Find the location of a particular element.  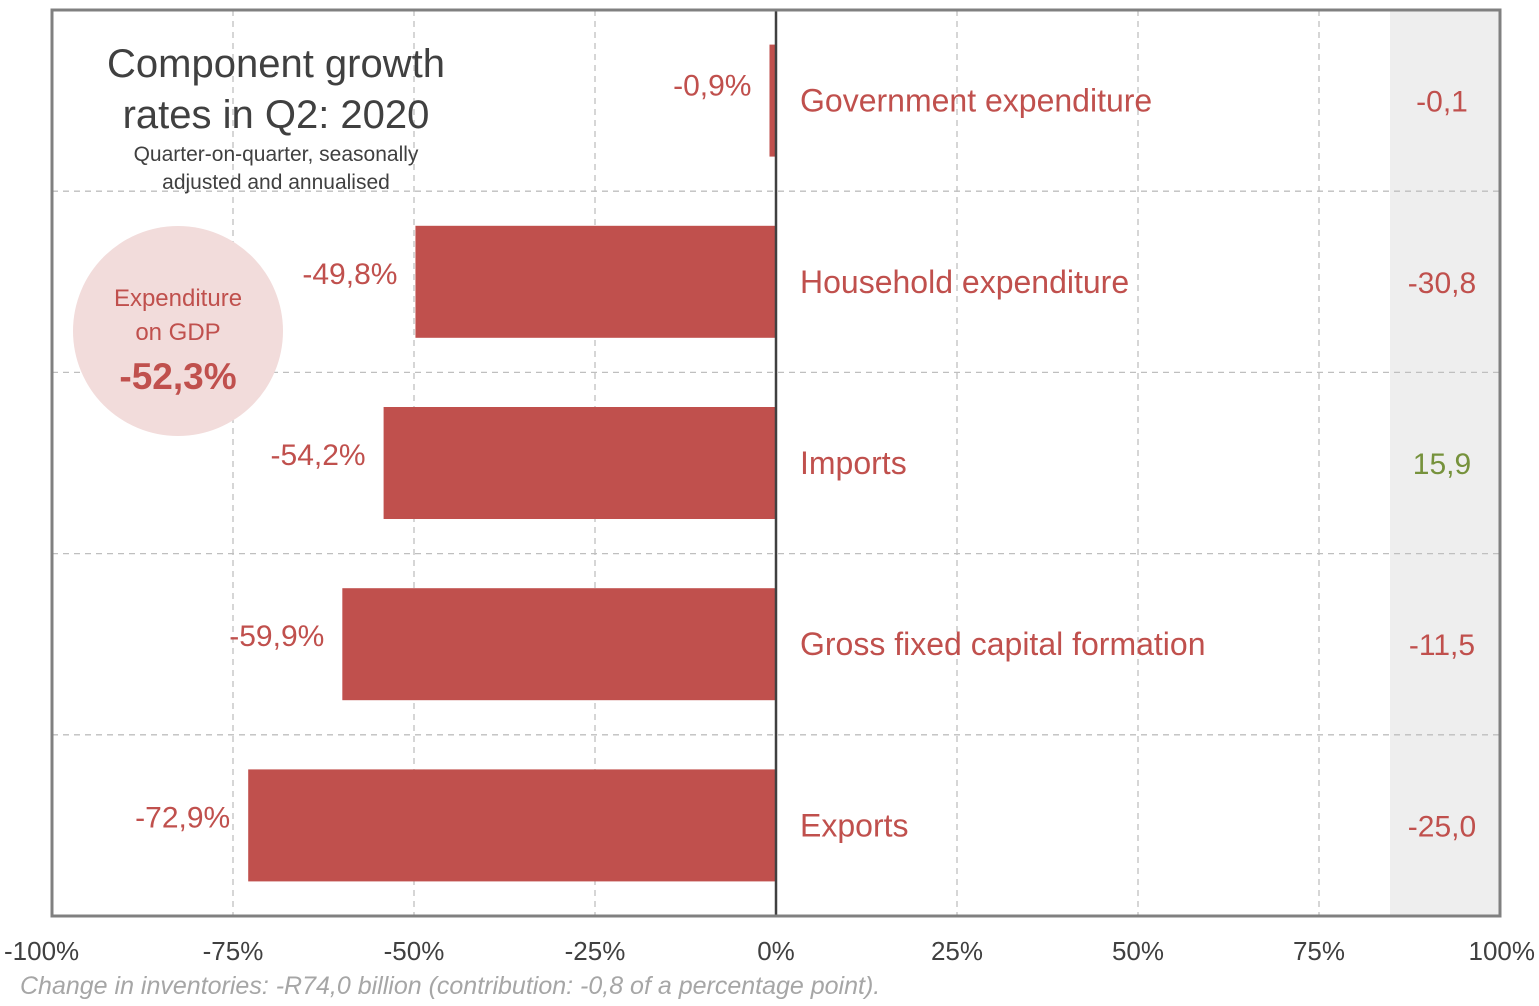

value-label: -49,8% is located at coordinates (349, 274).